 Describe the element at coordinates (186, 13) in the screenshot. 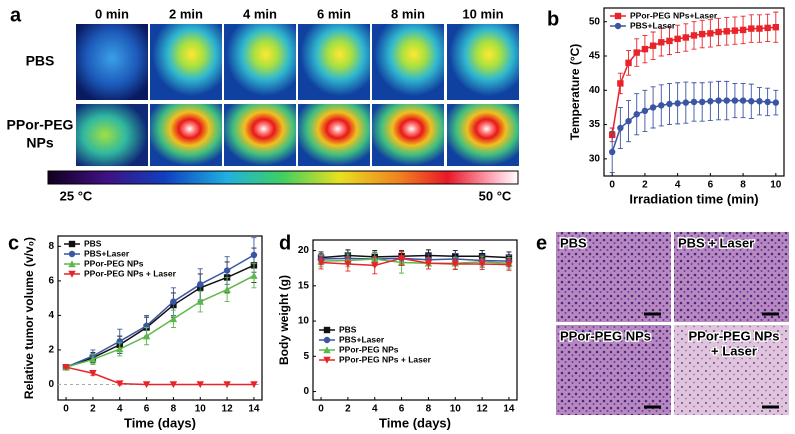

I see `time-header: 2 min` at that location.